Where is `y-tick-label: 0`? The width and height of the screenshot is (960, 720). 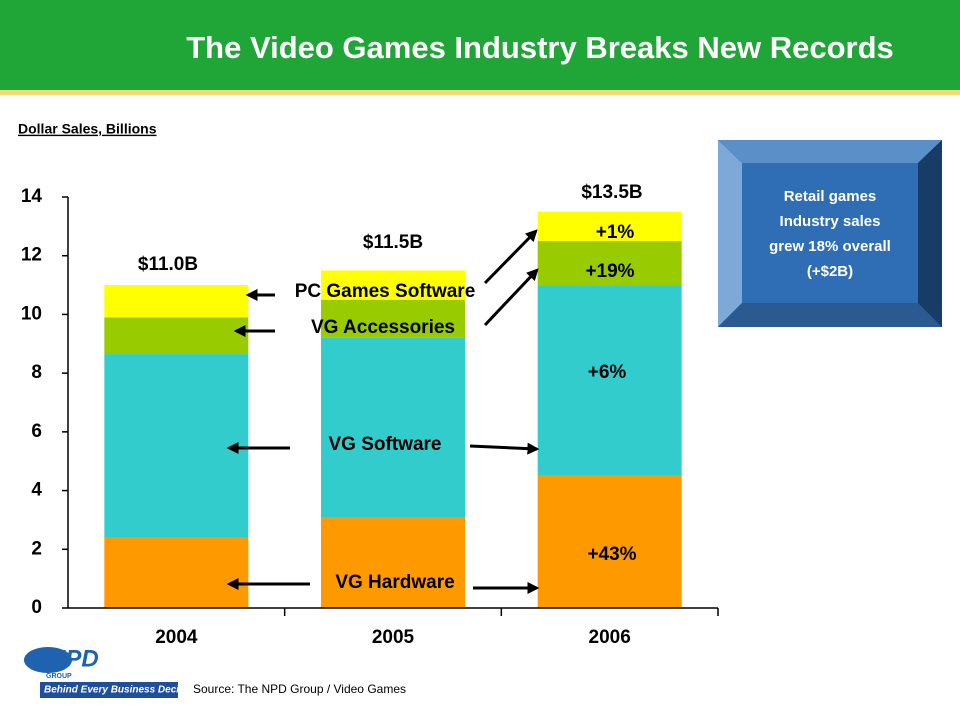
y-tick-label: 0 is located at coordinates (36, 607).